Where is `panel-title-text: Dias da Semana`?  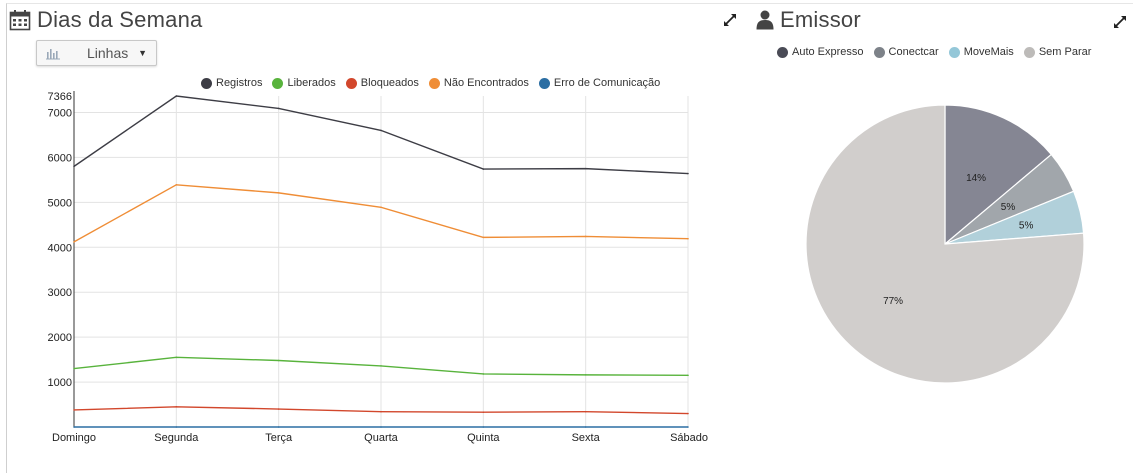 panel-title-text: Dias da Semana is located at coordinates (120, 19).